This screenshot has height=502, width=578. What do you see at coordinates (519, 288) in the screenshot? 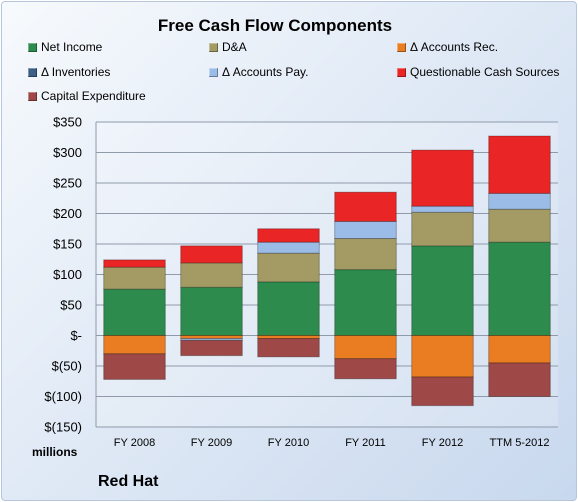
I see `bar-net-income-ttm-5-2012` at bounding box center [519, 288].